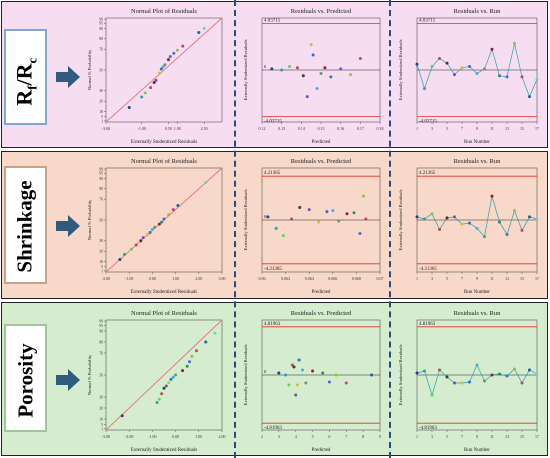  Describe the element at coordinates (102, 271) in the screenshot. I see `y-tick-label: 1` at that location.